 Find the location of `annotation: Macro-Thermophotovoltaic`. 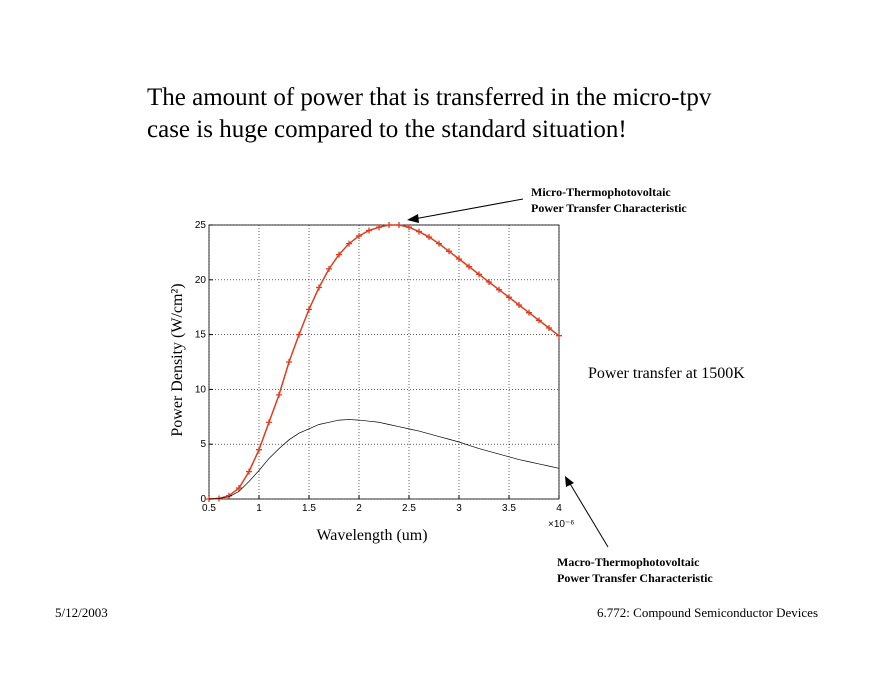

annotation: Macro-Thermophotovoltaic is located at coordinates (628, 562).